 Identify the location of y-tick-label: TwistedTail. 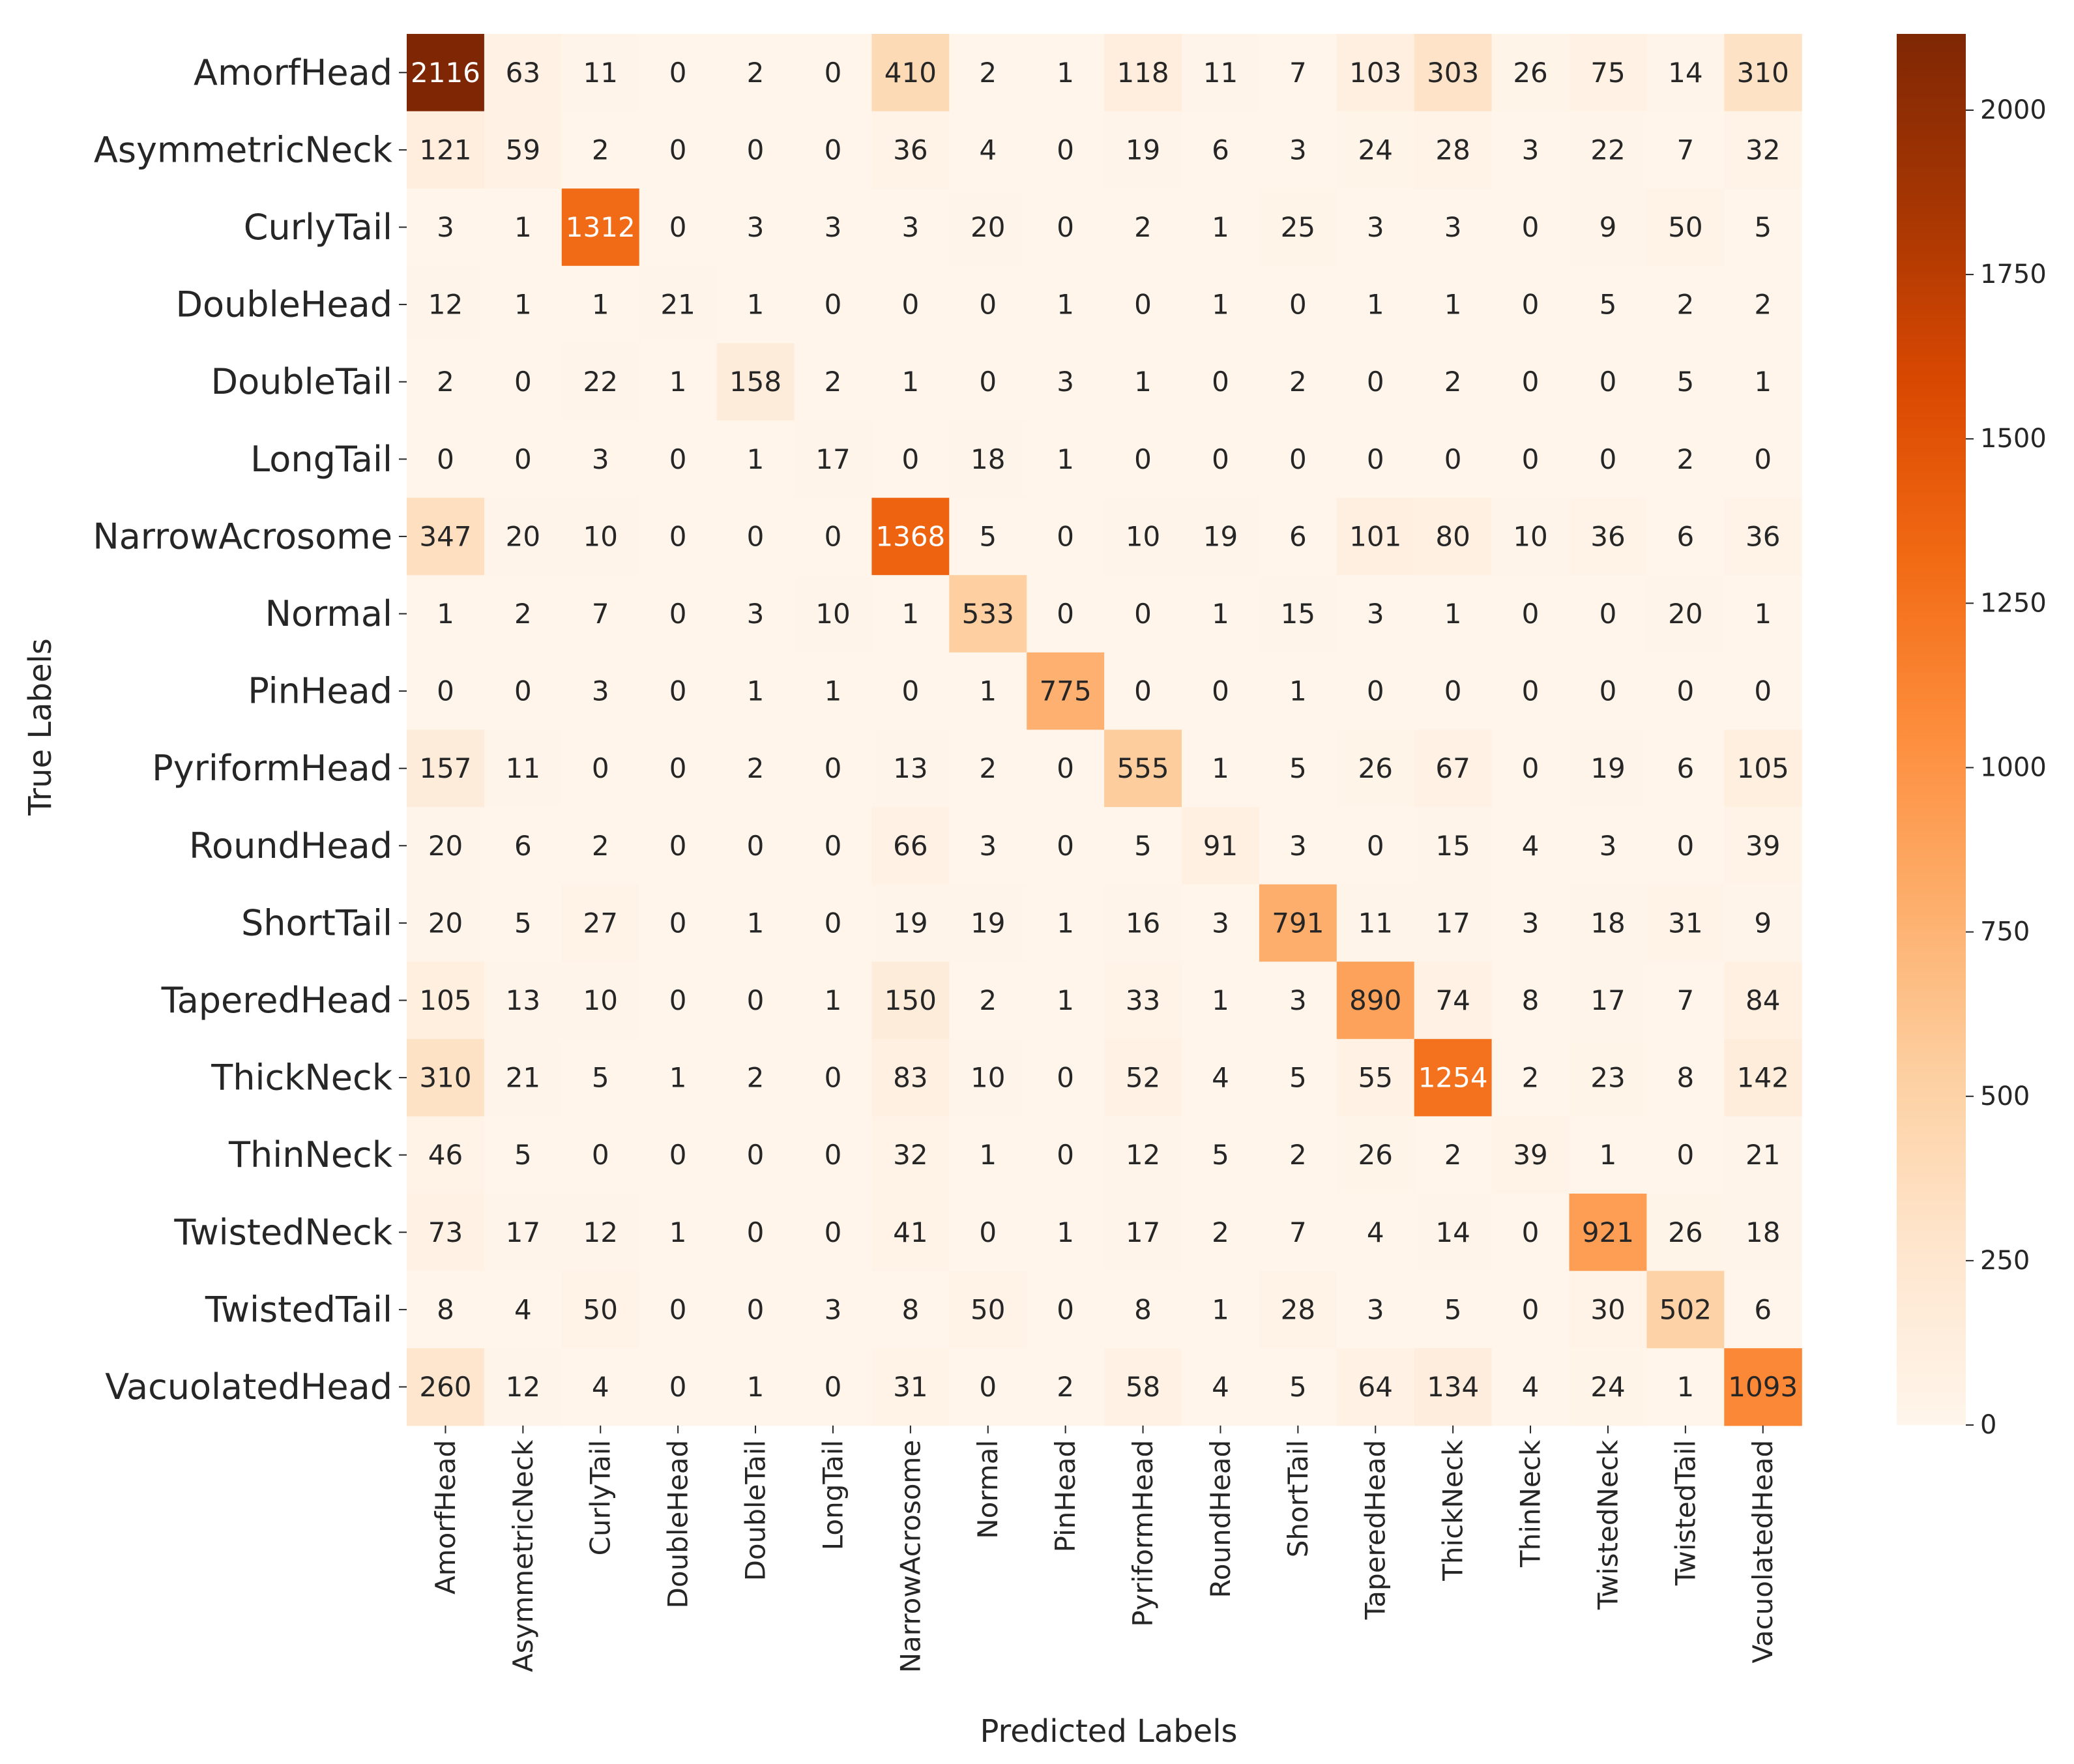
(298, 1309).